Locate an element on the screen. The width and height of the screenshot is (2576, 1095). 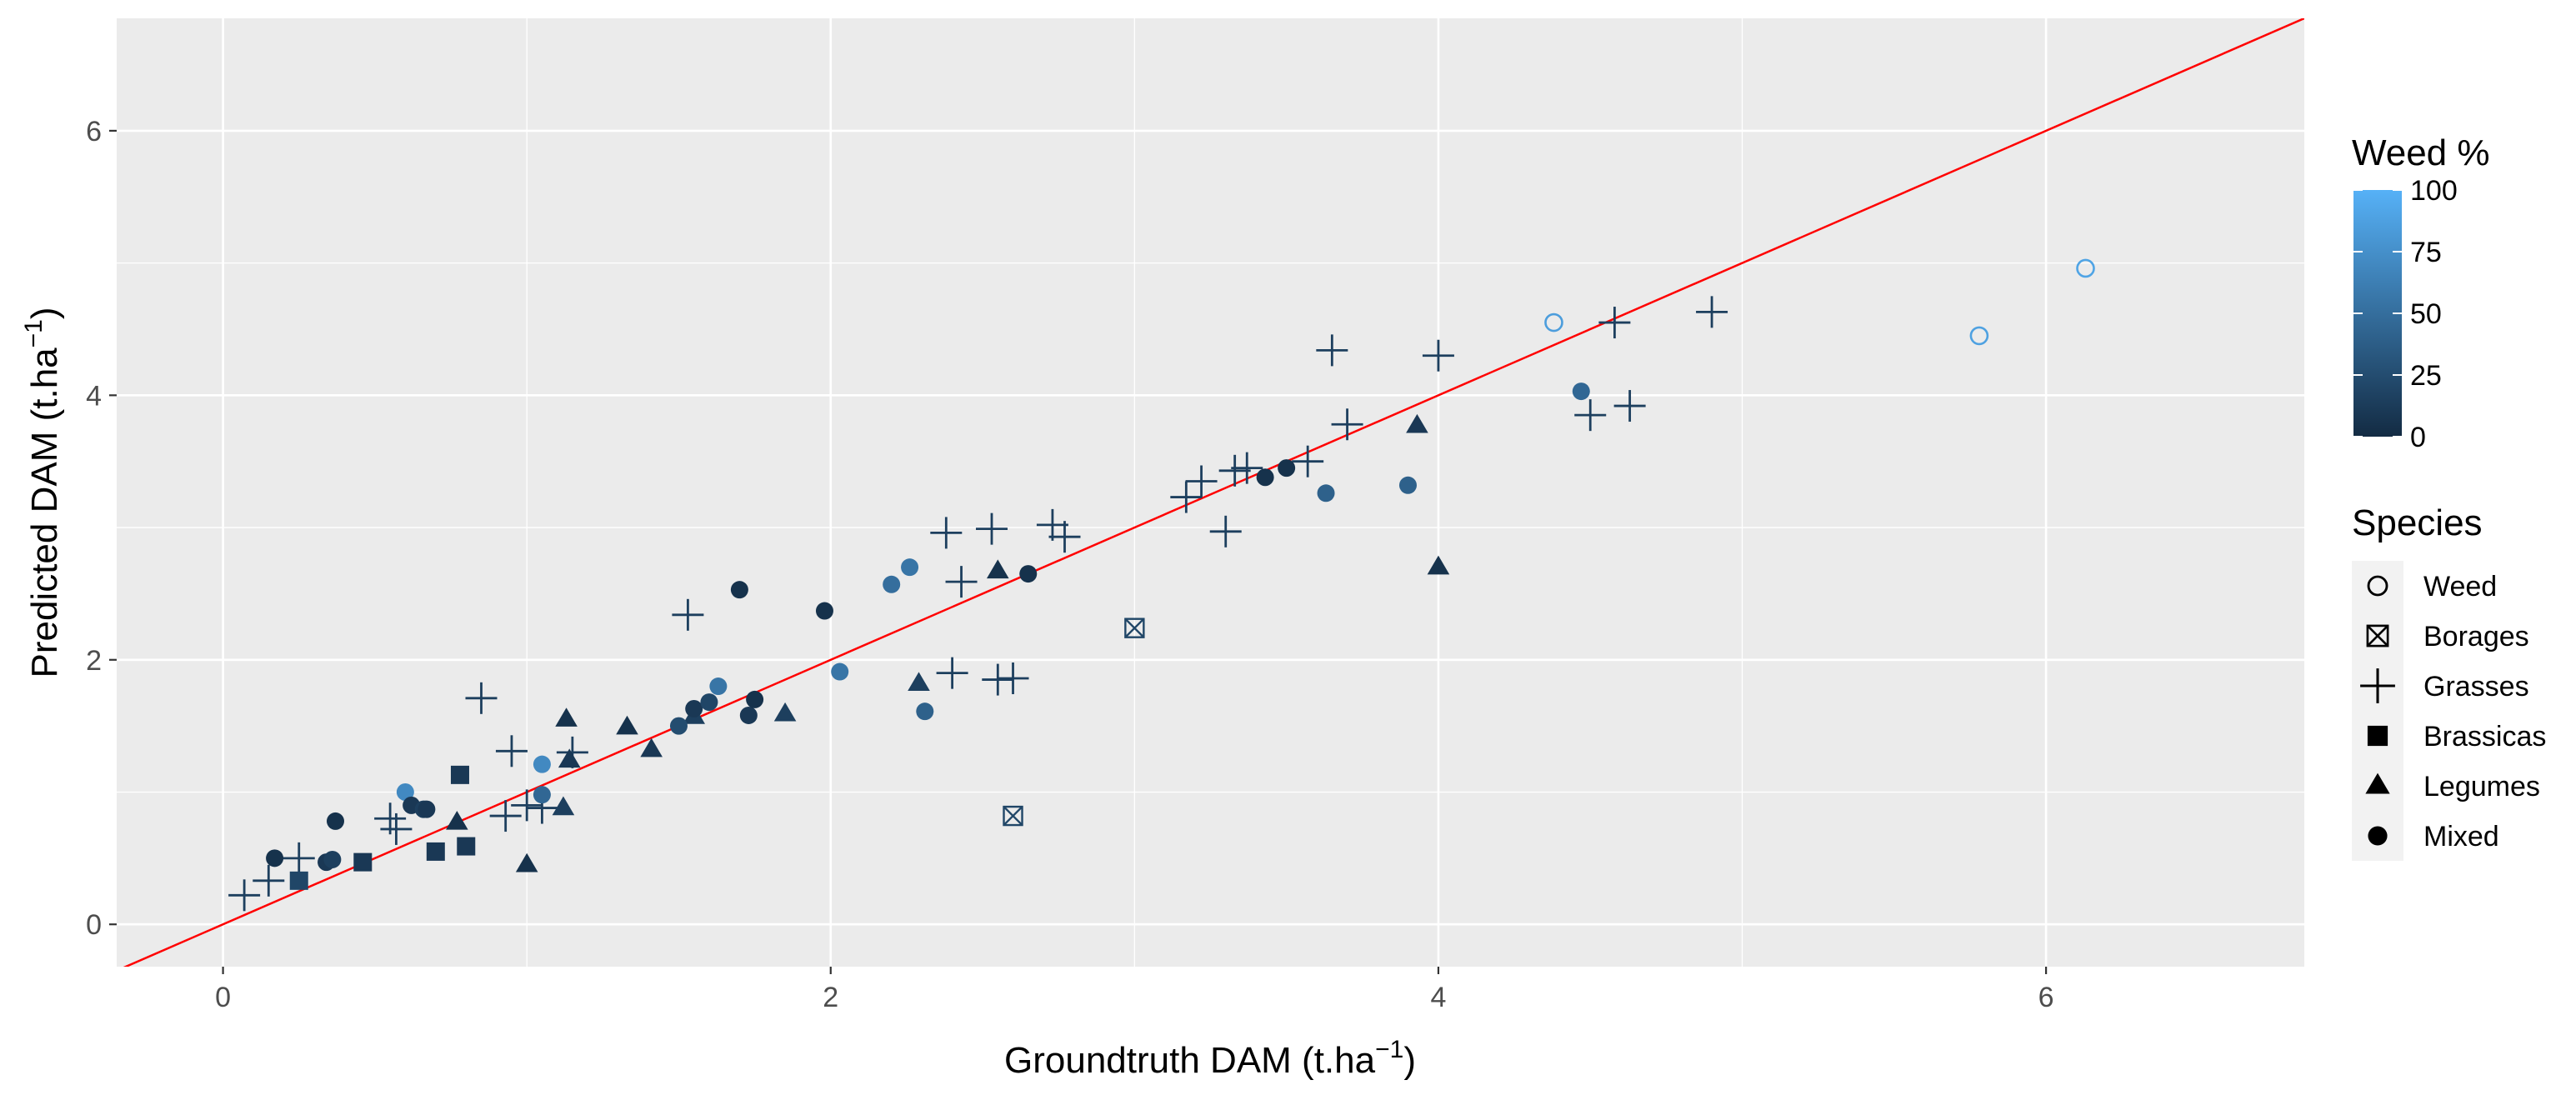
x-axis-title-exponent: −1 is located at coordinates (1389, 1049).